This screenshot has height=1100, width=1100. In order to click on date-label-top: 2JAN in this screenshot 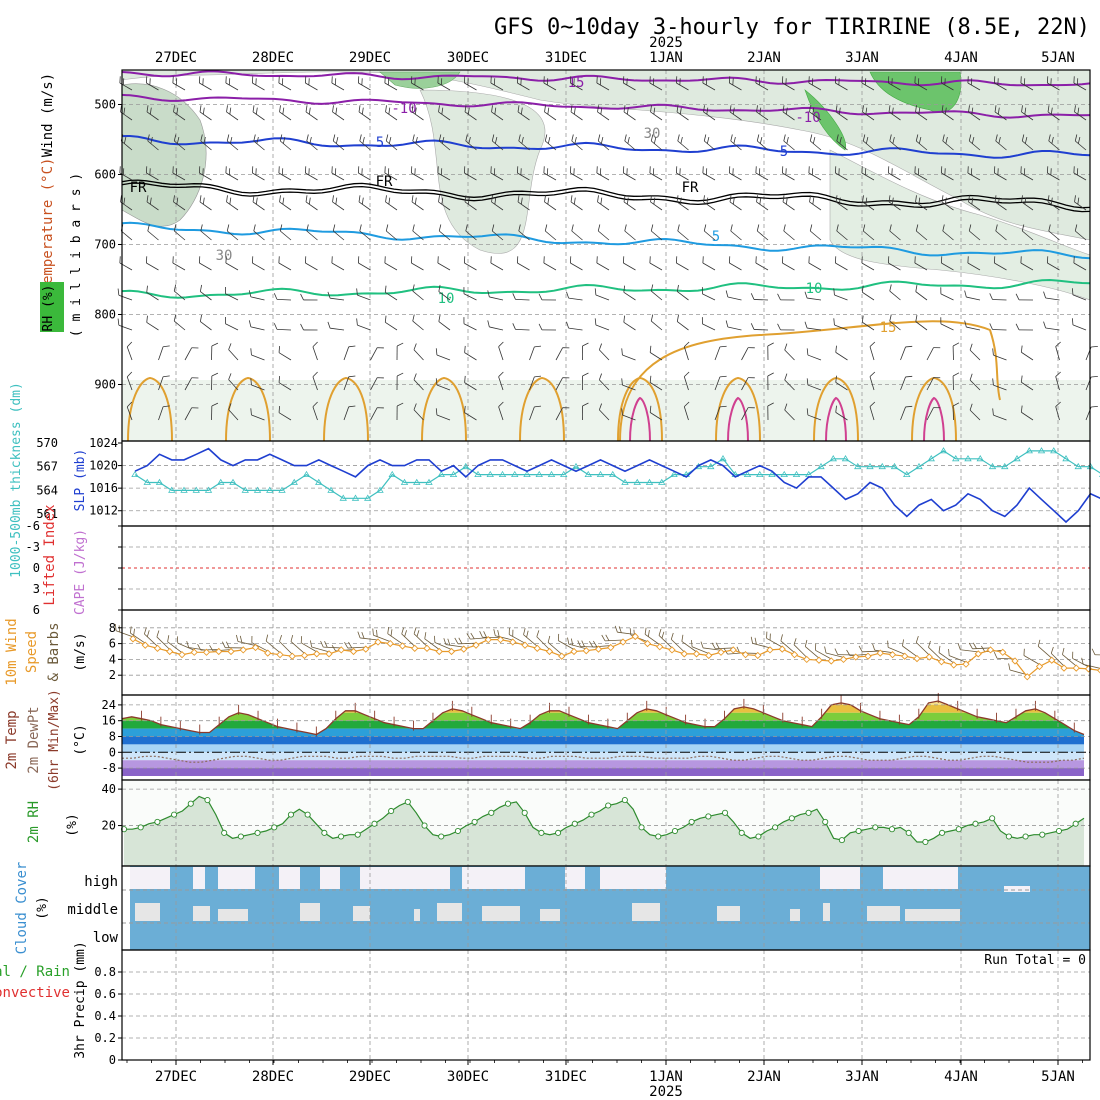, I will do `click(764, 58)`.